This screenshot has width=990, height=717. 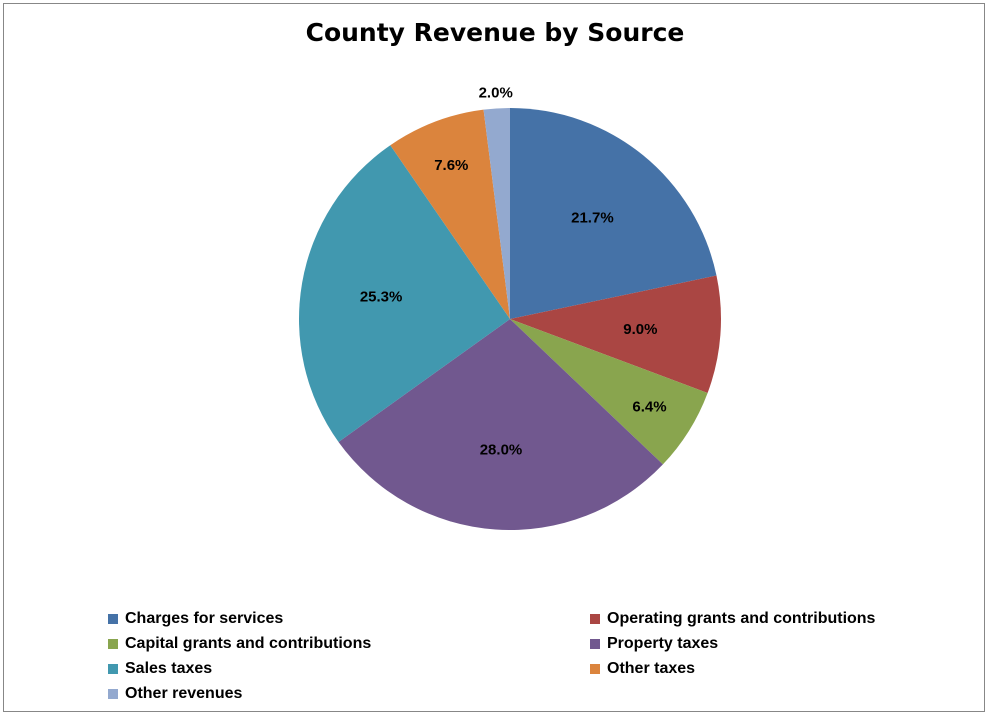 What do you see at coordinates (501, 450) in the screenshot?
I see `pie-data-label: 28.0%` at bounding box center [501, 450].